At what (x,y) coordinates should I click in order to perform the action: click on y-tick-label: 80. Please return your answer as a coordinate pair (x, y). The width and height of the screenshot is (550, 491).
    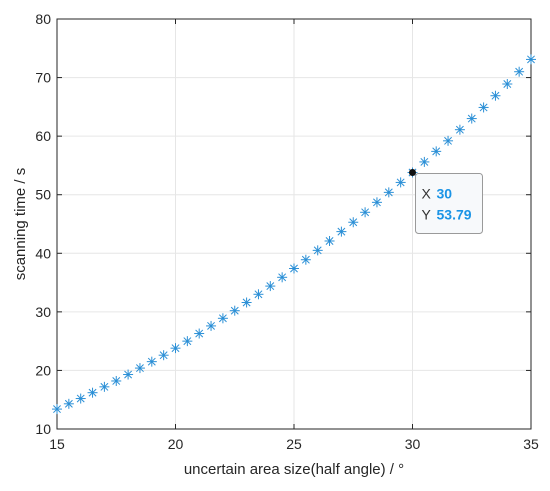
    Looking at the image, I should click on (43, 19).